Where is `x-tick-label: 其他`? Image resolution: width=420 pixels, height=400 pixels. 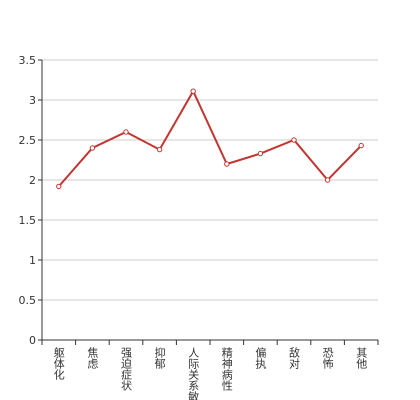 x-tick-label: 其他 is located at coordinates (361, 358).